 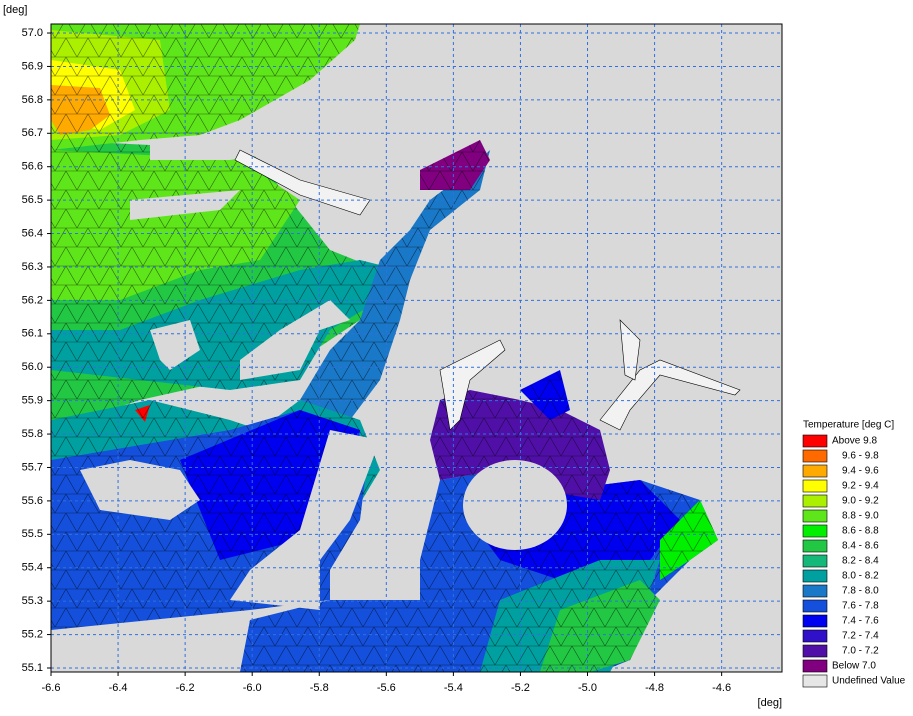 What do you see at coordinates (32, 300) in the screenshot?
I see `y-tick-label: 56.2` at bounding box center [32, 300].